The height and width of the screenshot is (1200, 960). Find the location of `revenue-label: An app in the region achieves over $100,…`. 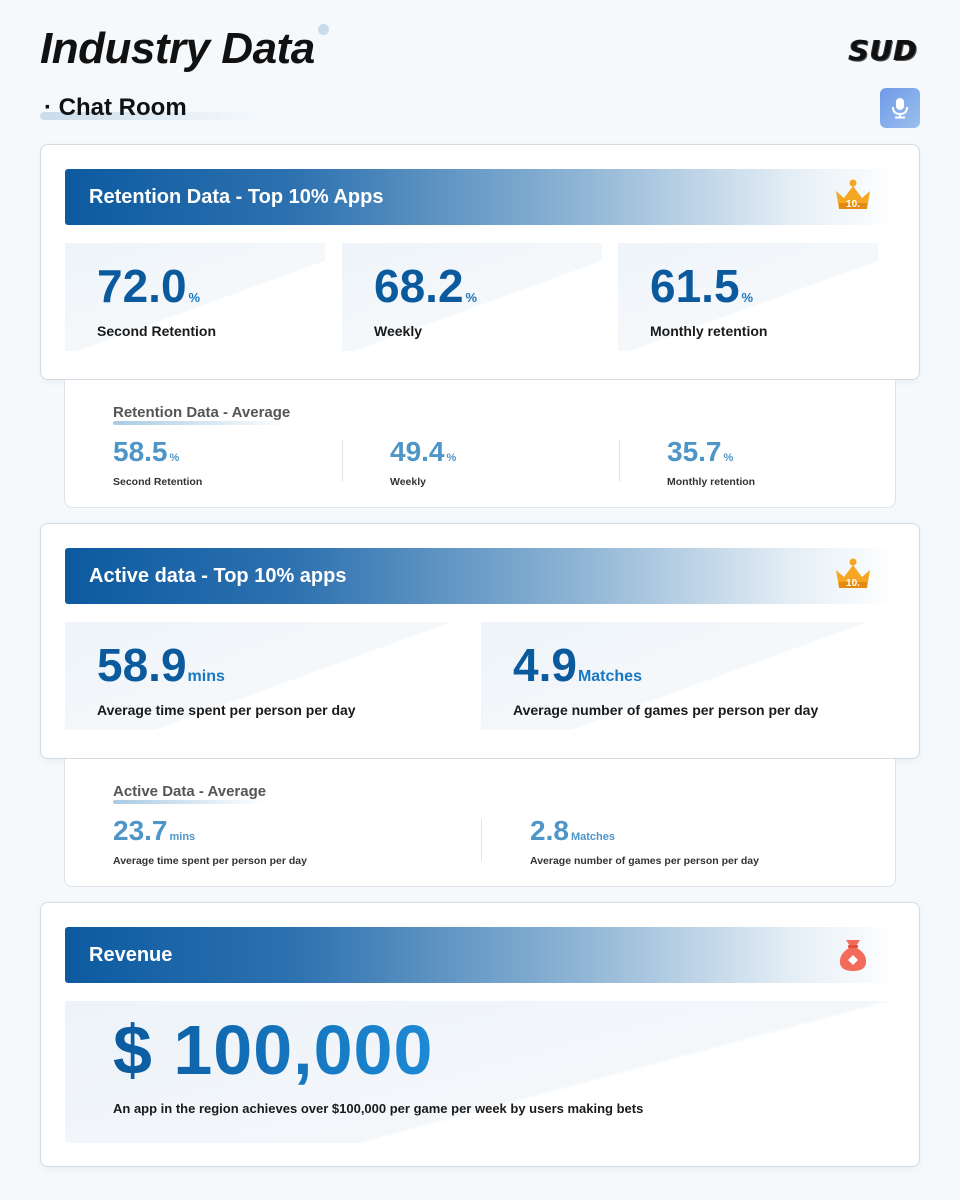

revenue-label: An app in the region achieves over $100,… is located at coordinates (378, 1108).